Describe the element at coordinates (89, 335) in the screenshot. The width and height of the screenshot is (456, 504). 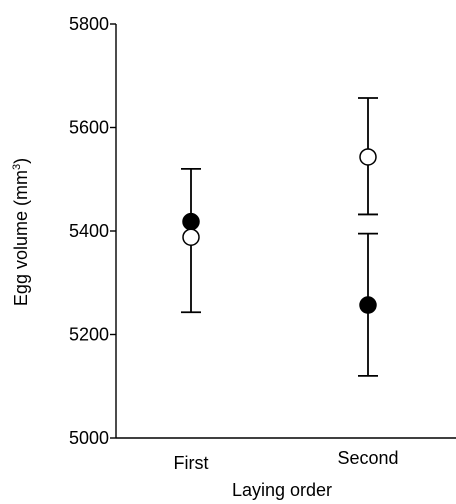
I see `y-tick-label: 5200` at that location.